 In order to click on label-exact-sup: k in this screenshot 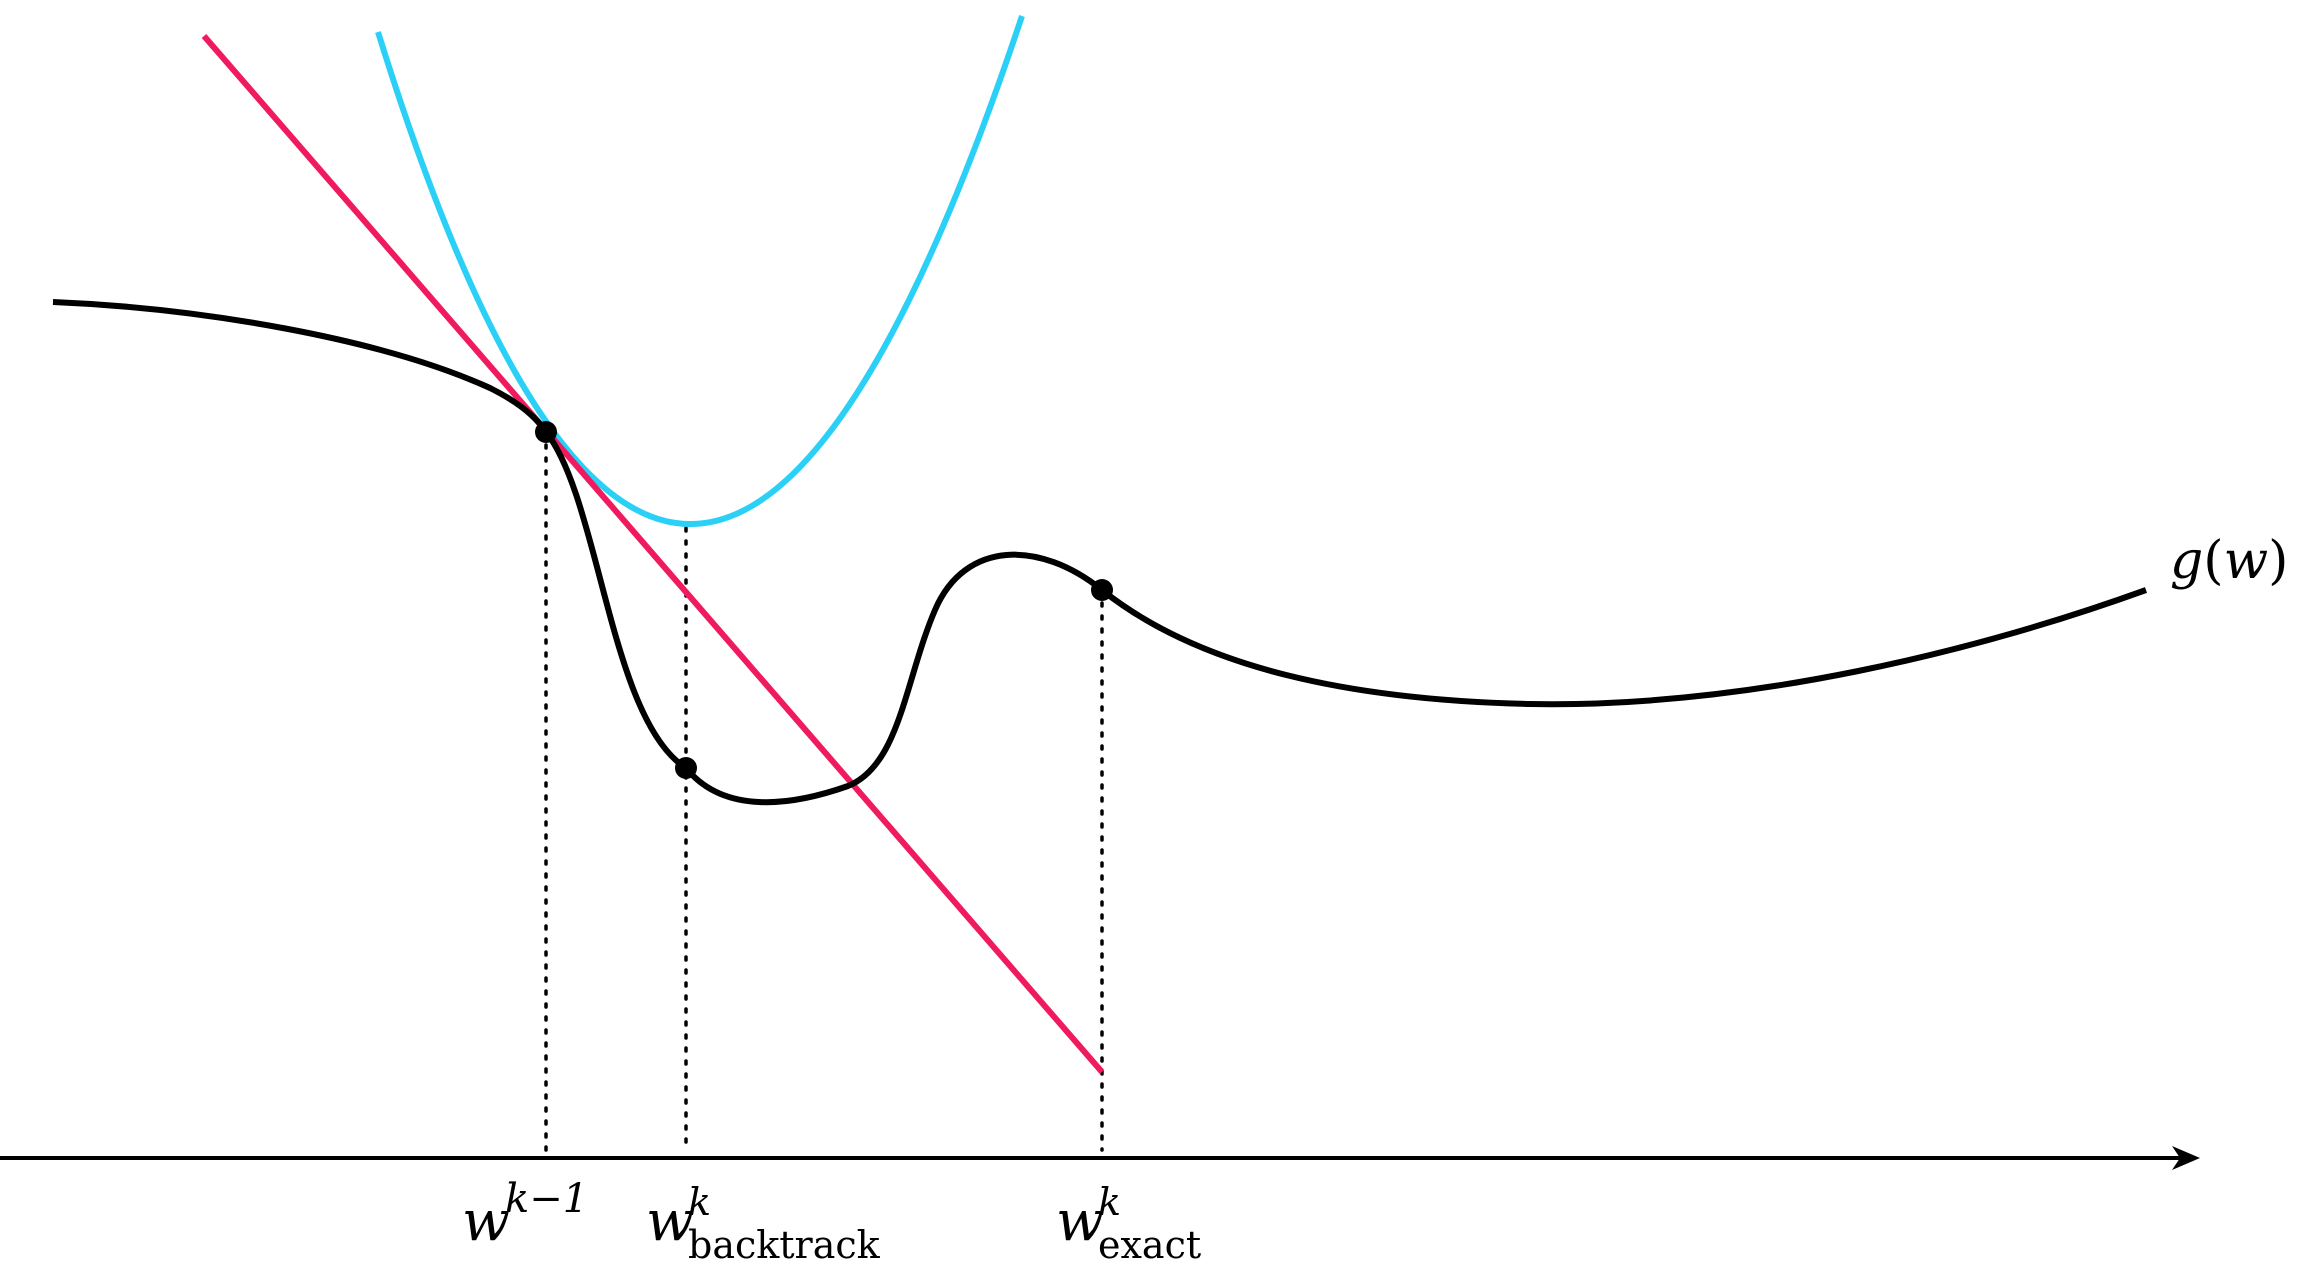, I will do `click(1109, 1202)`.